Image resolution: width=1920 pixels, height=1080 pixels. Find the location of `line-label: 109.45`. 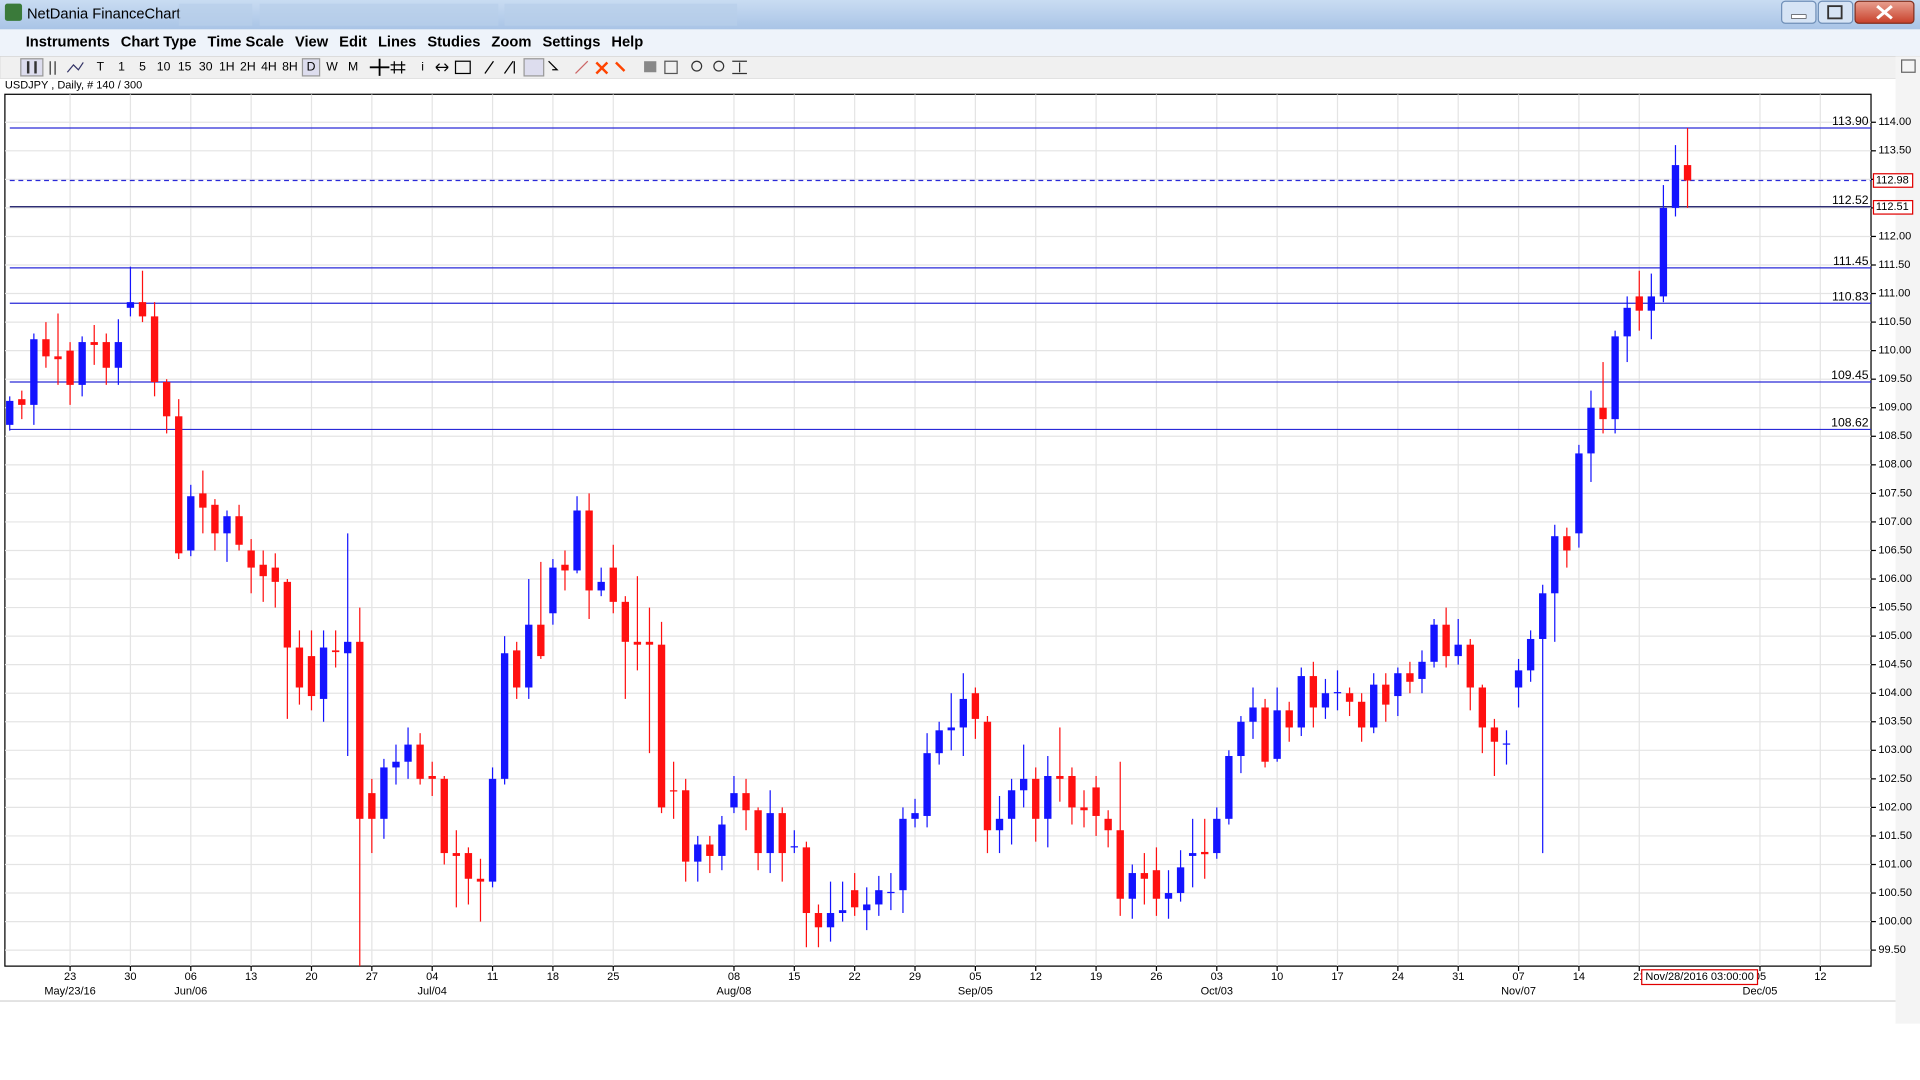

line-label: 109.45 is located at coordinates (1850, 375).